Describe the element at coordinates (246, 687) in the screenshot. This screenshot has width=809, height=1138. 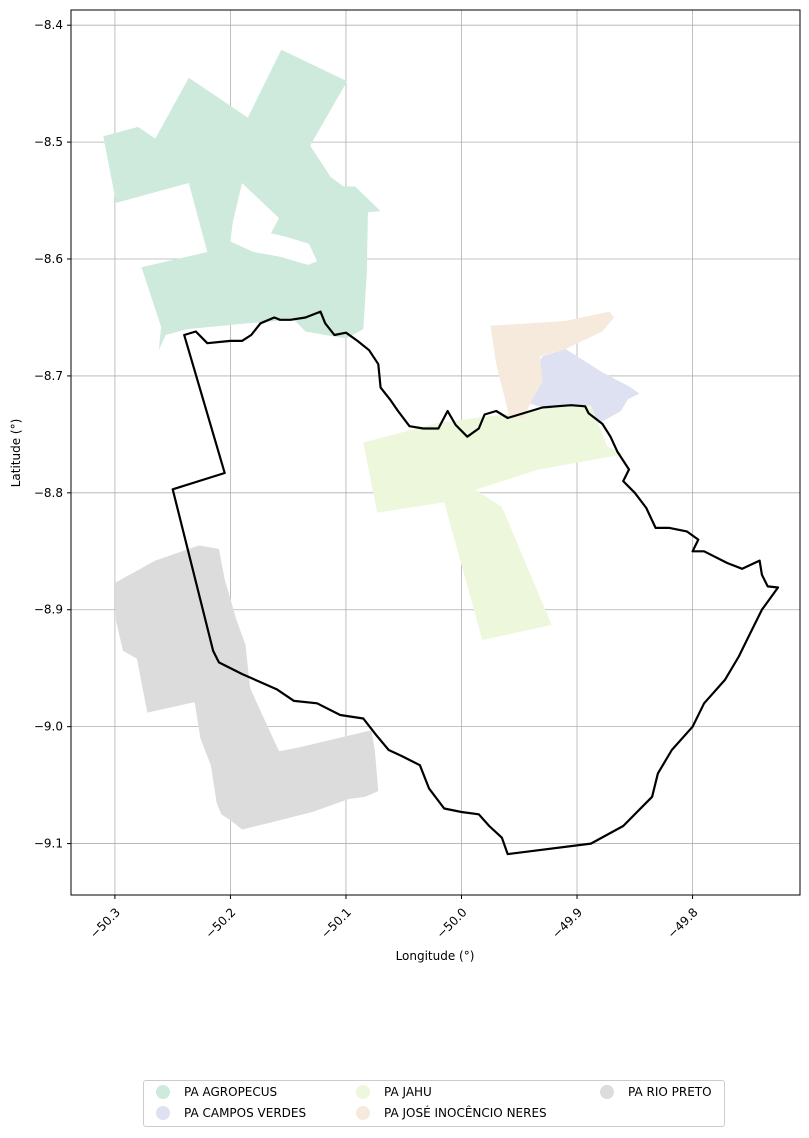
I see `region-pa-rio-preto` at that location.